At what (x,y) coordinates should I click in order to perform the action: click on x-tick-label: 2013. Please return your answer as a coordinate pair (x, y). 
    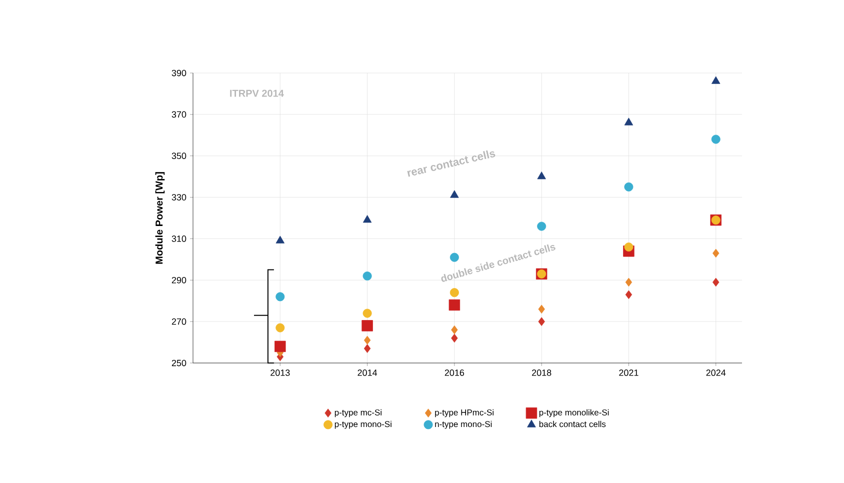
    Looking at the image, I should click on (280, 373).